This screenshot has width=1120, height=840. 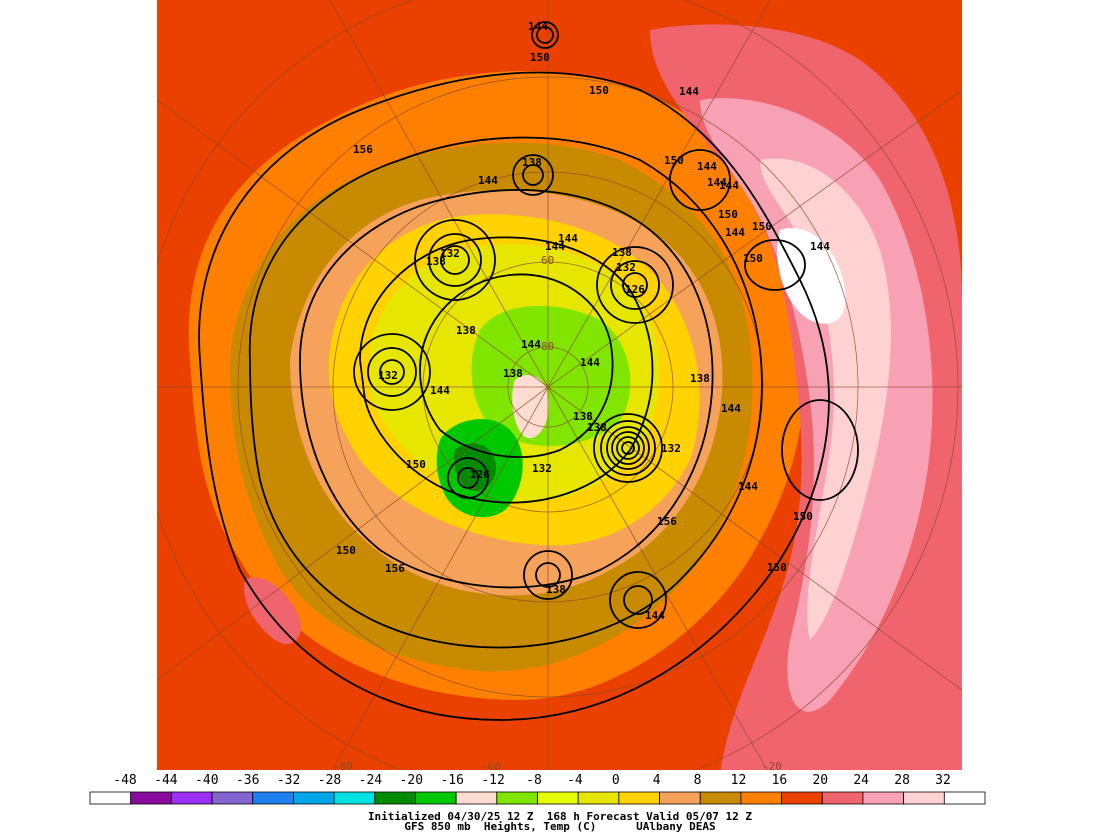 What do you see at coordinates (635, 289) in the screenshot?
I see `contour-label: 126` at bounding box center [635, 289].